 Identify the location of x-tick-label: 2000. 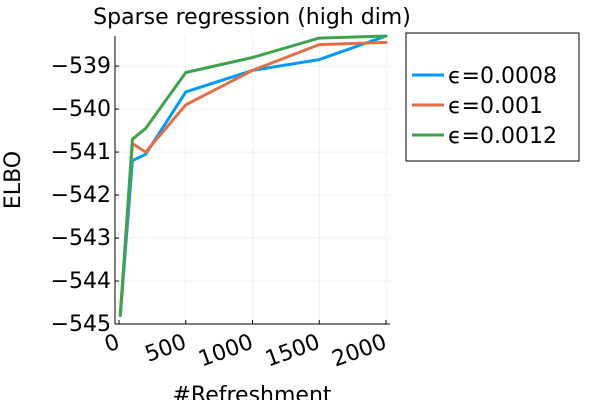
(359, 351).